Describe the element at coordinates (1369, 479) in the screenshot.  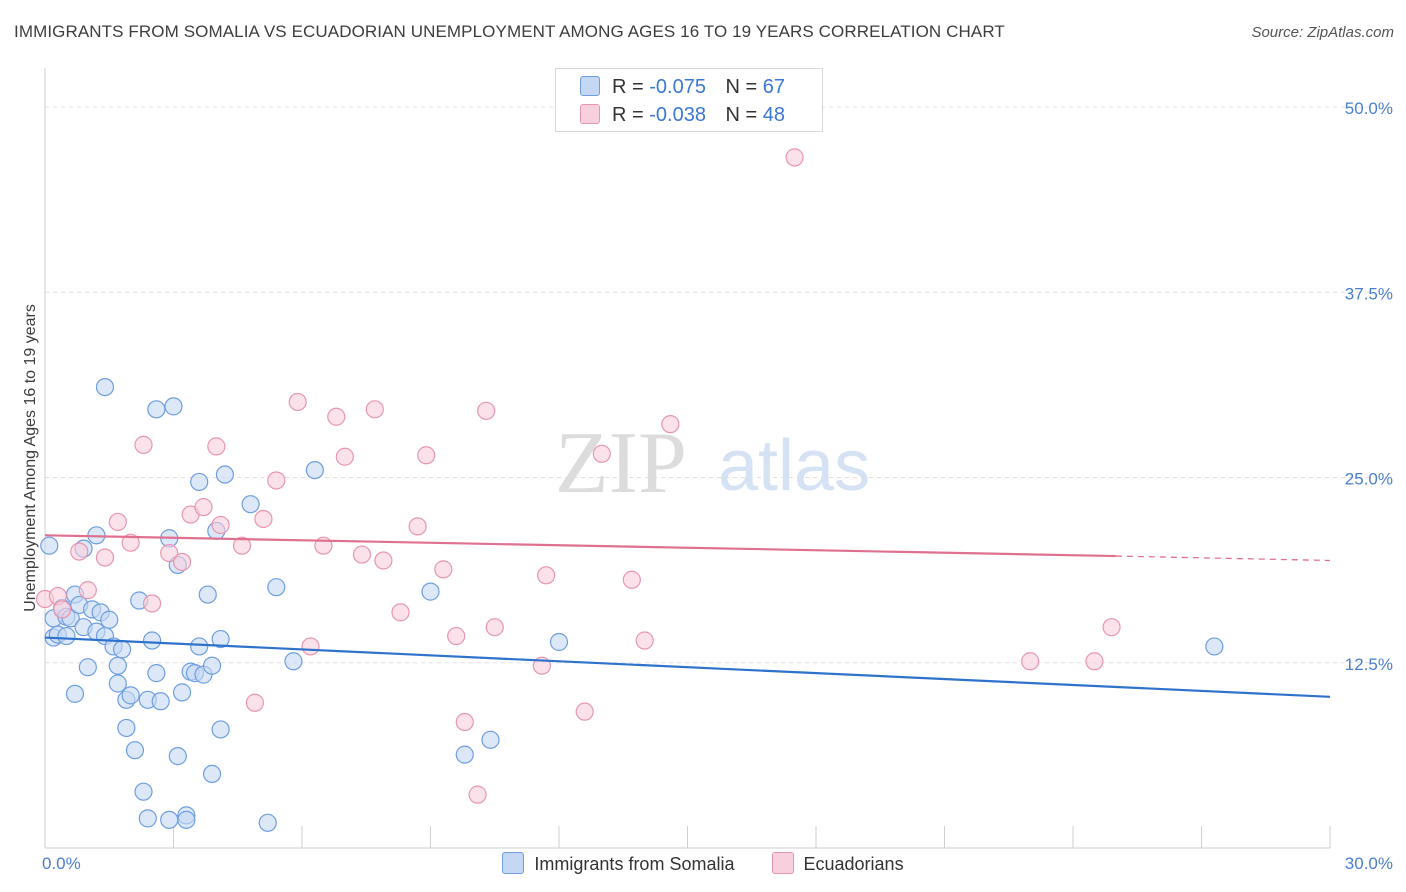
I see `y-tick-label-1: 25.0%` at that location.